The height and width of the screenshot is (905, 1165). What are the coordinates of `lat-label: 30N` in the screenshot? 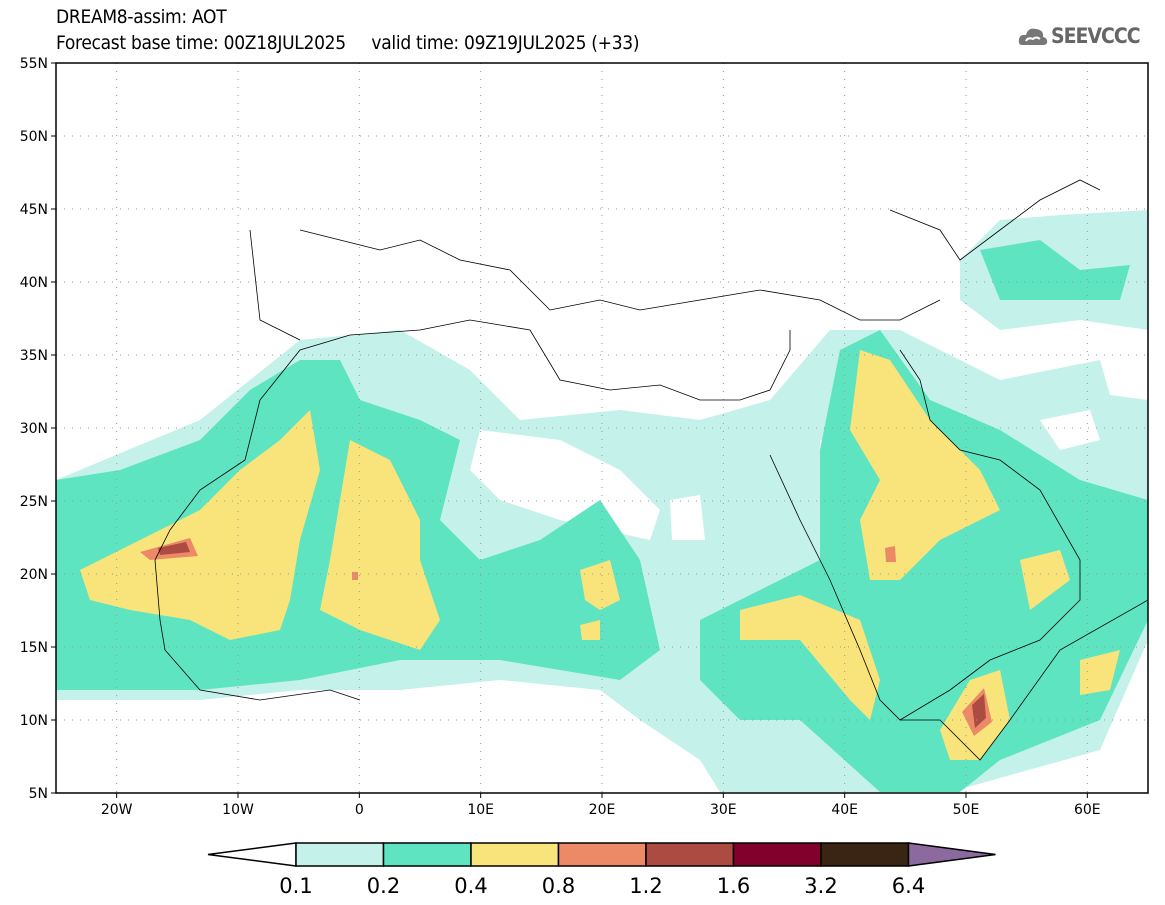 It's located at (34, 429).